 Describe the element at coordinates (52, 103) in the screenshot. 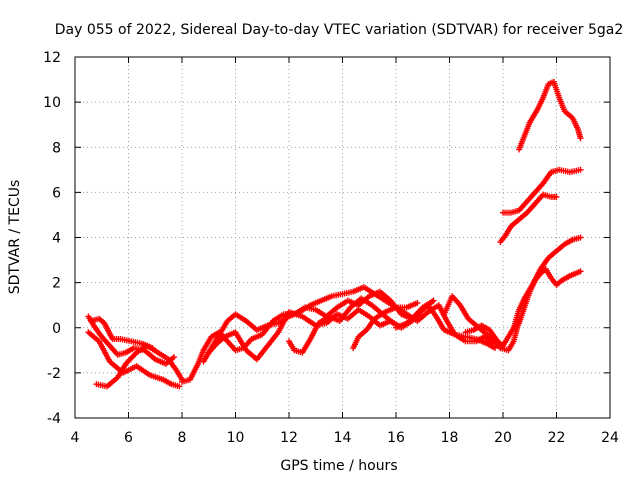

I see `y-tick-label: 10` at that location.